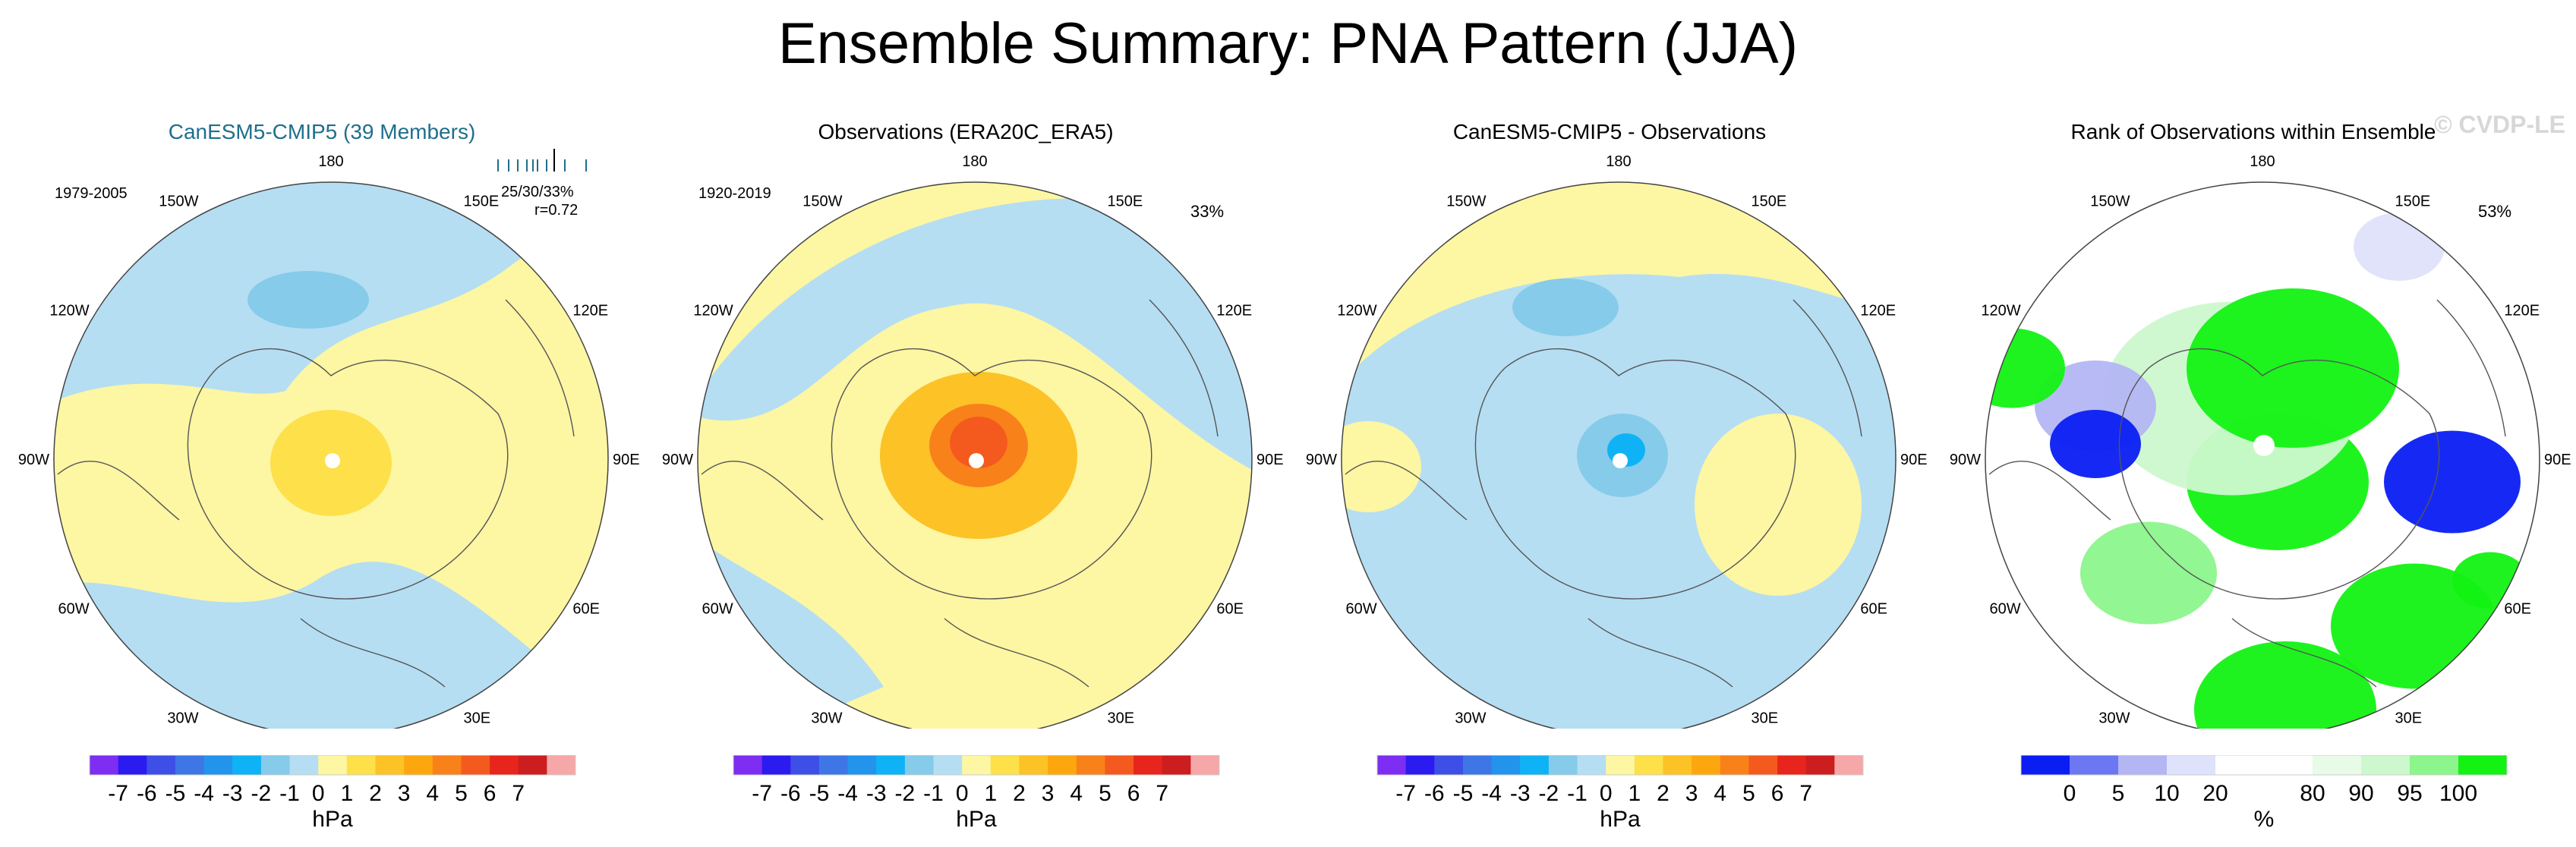 The width and height of the screenshot is (2576, 847). What do you see at coordinates (1565, 307) in the screenshot?
I see `pacific-anomaly` at bounding box center [1565, 307].